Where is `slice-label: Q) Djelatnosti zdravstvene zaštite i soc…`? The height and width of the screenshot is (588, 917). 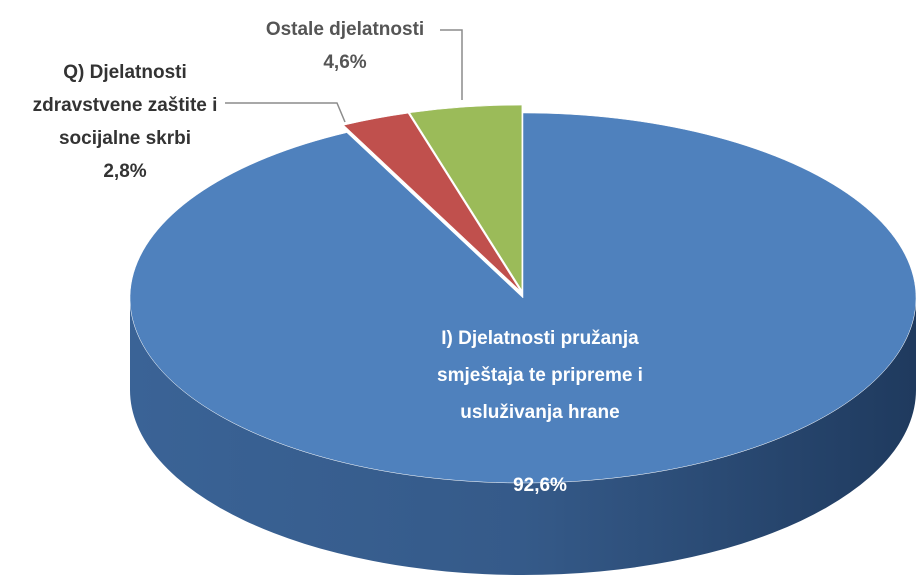
slice-label: Q) Djelatnosti zdravstvene zaštite i soc… is located at coordinates (125, 105).